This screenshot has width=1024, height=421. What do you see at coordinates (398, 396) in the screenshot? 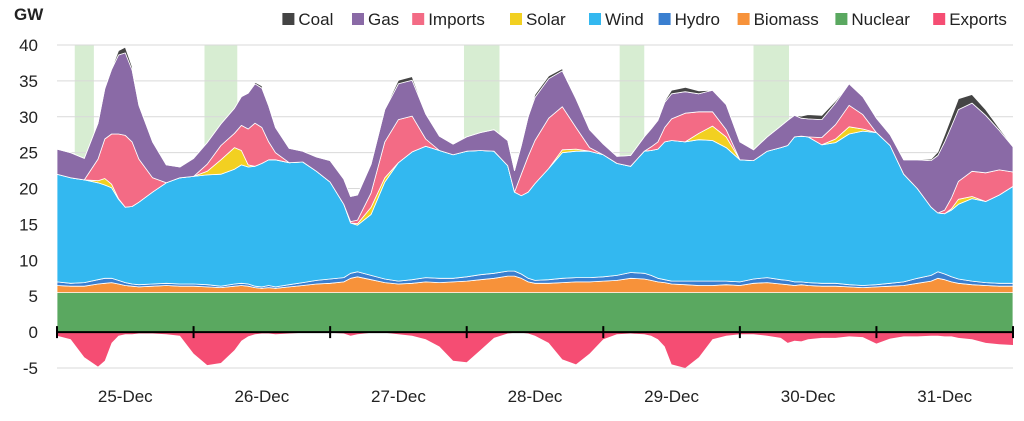
I see `x-tick-label-3: 27-Dec` at bounding box center [398, 396].